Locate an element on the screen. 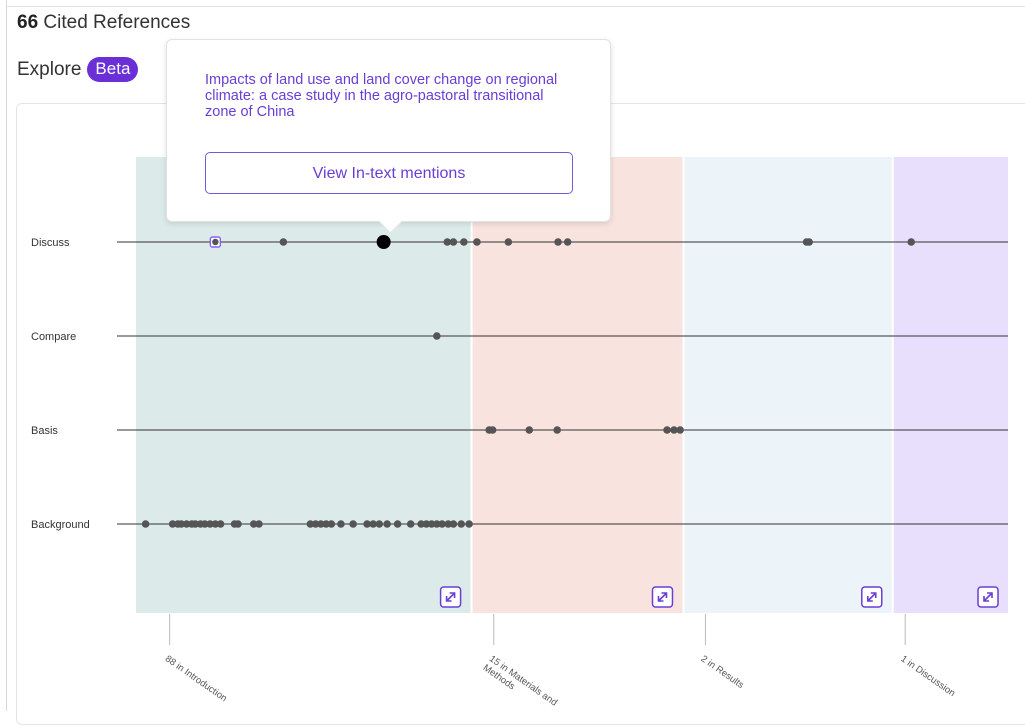  panel-top-border is located at coordinates (515, 6).